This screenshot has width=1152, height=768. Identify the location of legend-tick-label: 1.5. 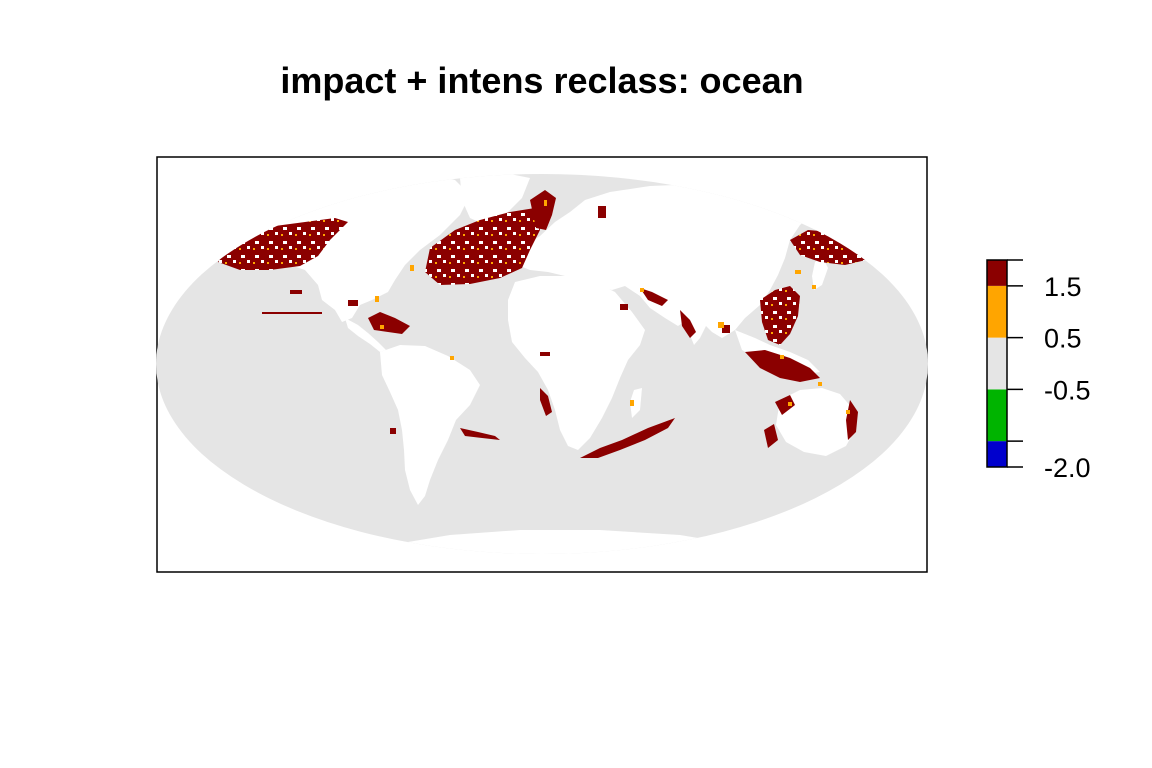
(1063, 287).